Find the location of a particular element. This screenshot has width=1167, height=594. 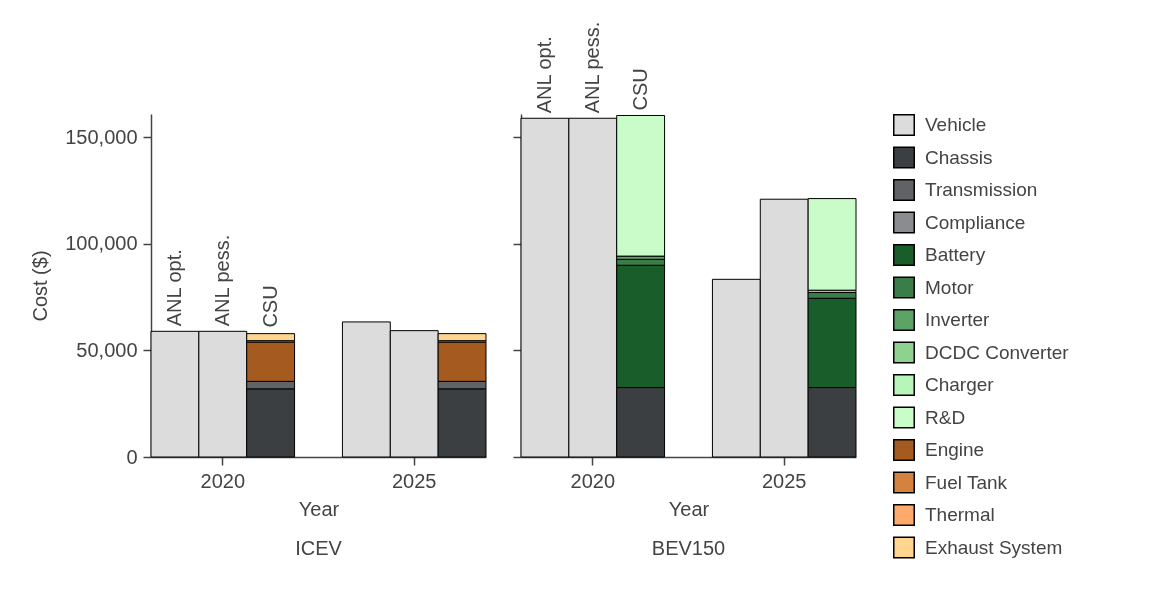

legend-label: Chassis is located at coordinates (959, 157).